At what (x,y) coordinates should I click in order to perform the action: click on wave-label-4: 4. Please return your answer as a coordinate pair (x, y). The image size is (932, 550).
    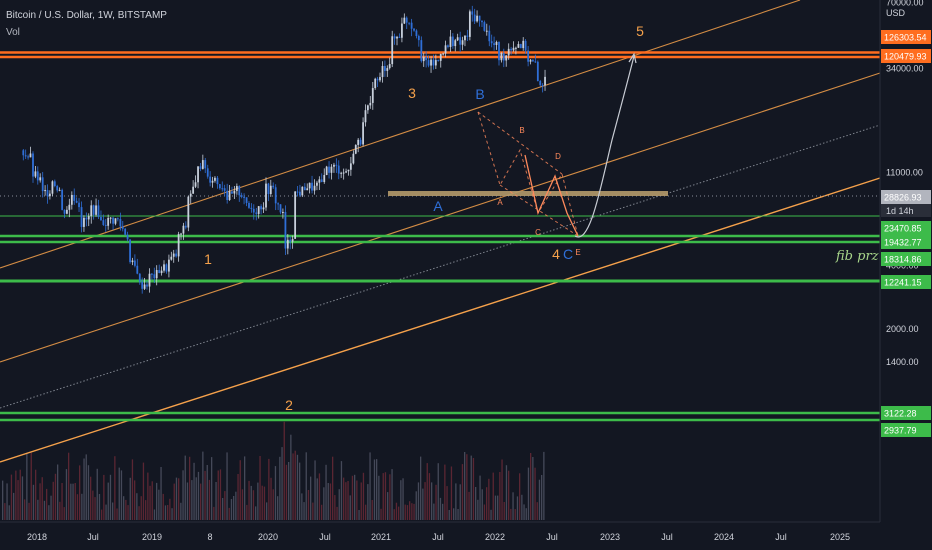
    Looking at the image, I should click on (556, 254).